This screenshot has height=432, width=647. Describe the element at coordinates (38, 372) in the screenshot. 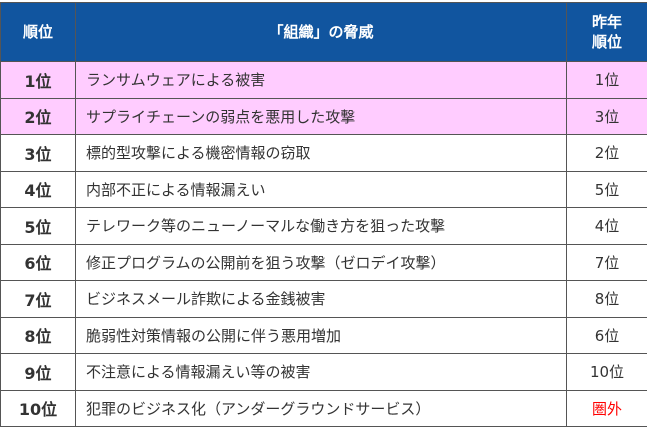

I see `rank-cell: 9位` at that location.